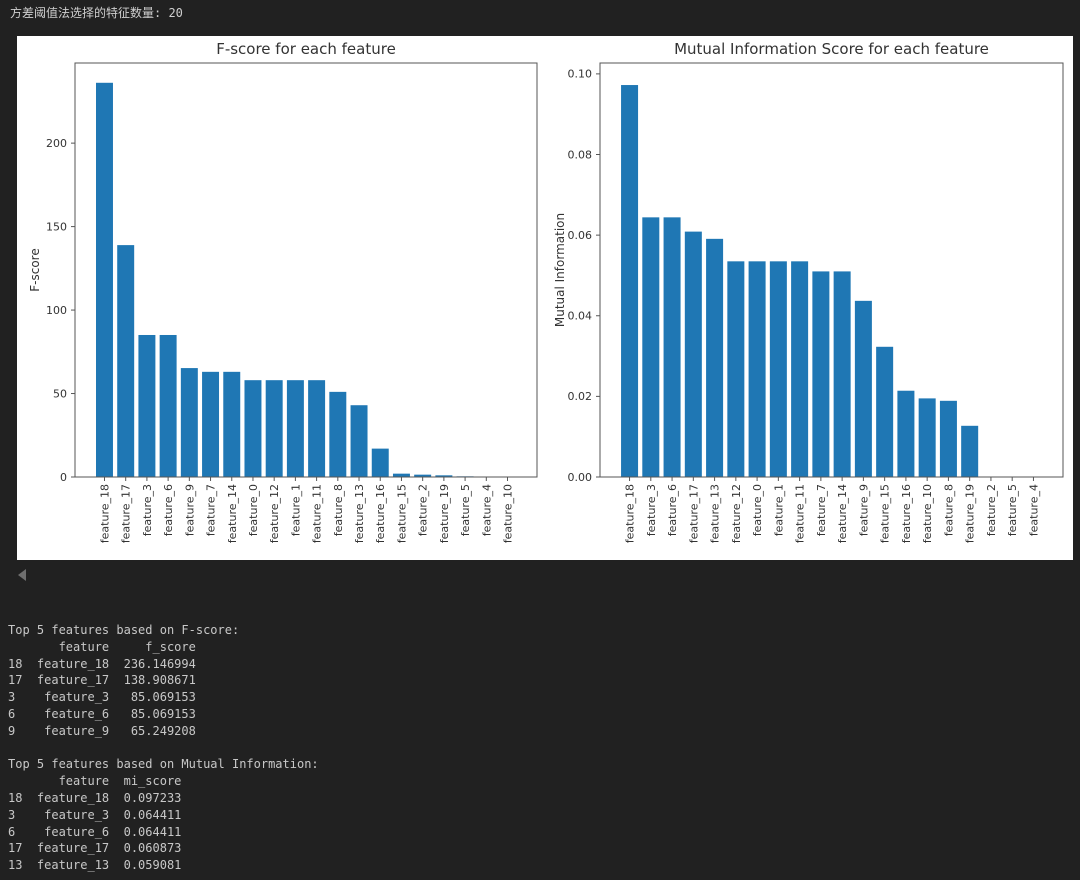 Image resolution: width=1080 pixels, height=880 pixels. Describe the element at coordinates (63, 477) in the screenshot. I see `y-tick-label: 0` at that location.